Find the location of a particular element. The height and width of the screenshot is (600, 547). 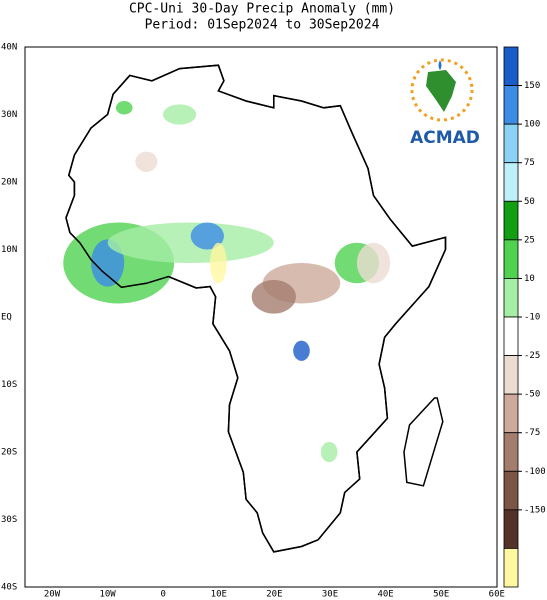

colorbar-label: -50 is located at coordinates (532, 395).